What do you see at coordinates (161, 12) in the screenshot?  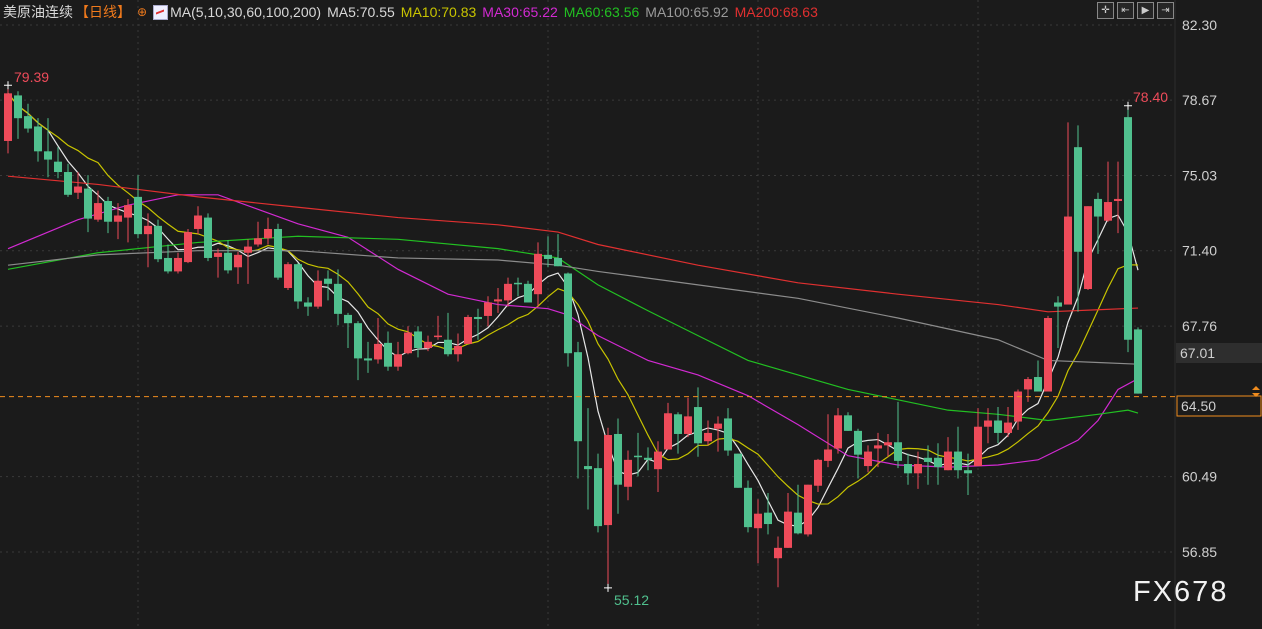 I see `indicator-chart-icon` at bounding box center [161, 12].